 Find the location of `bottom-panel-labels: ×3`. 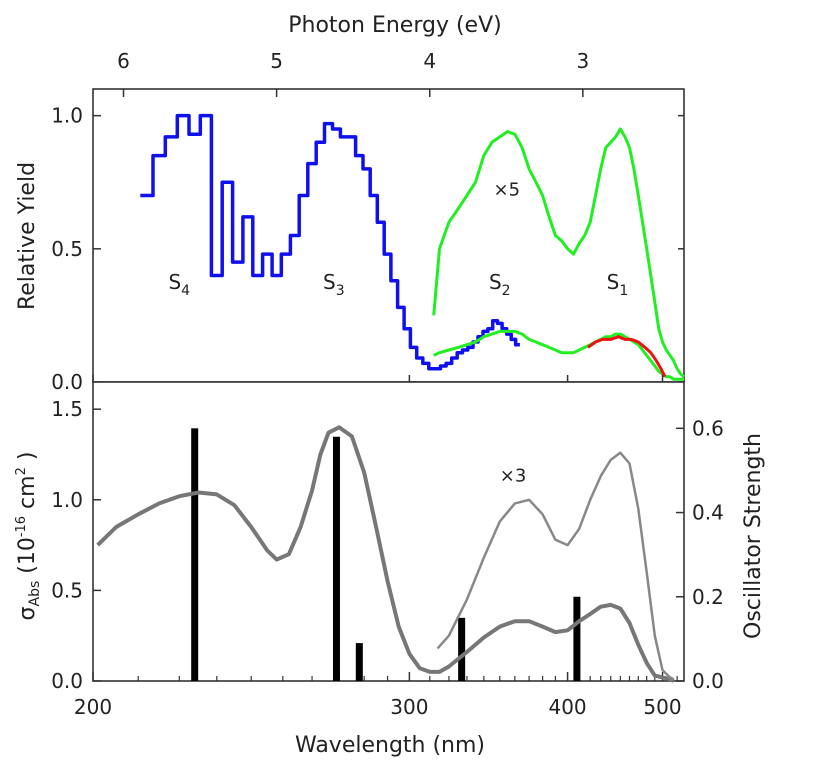

bottom-panel-labels: ×3 is located at coordinates (513, 476).